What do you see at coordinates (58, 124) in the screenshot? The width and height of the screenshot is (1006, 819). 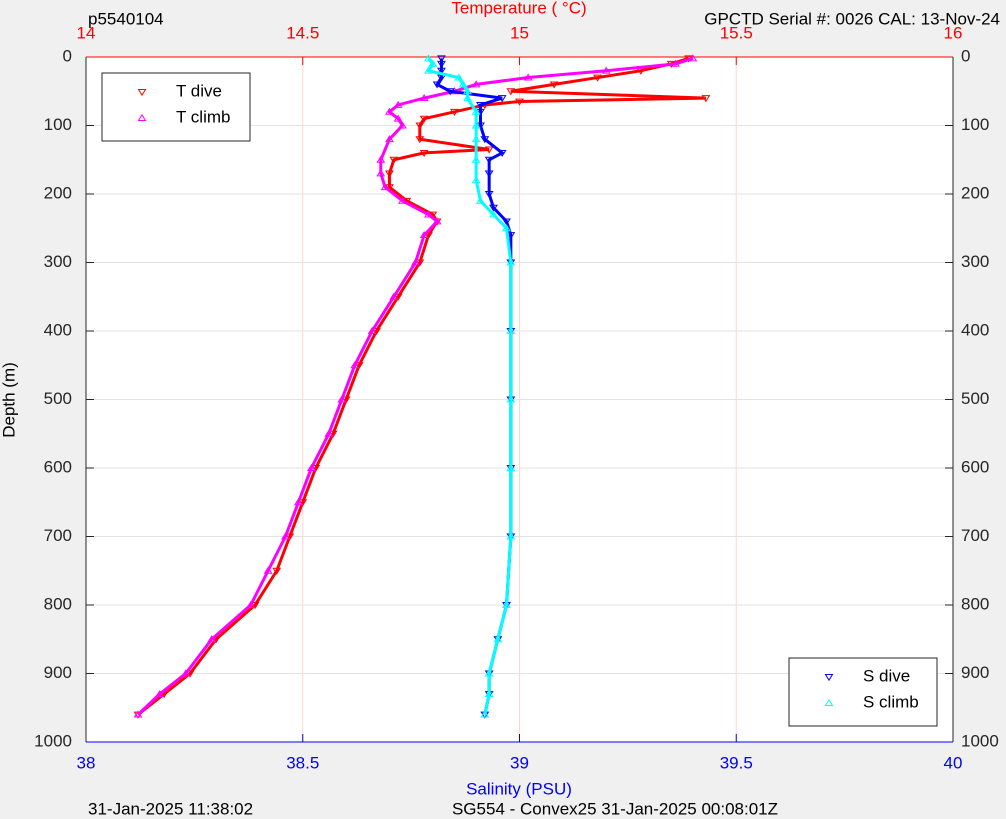 I see `y-tick-label: 100` at bounding box center [58, 124].